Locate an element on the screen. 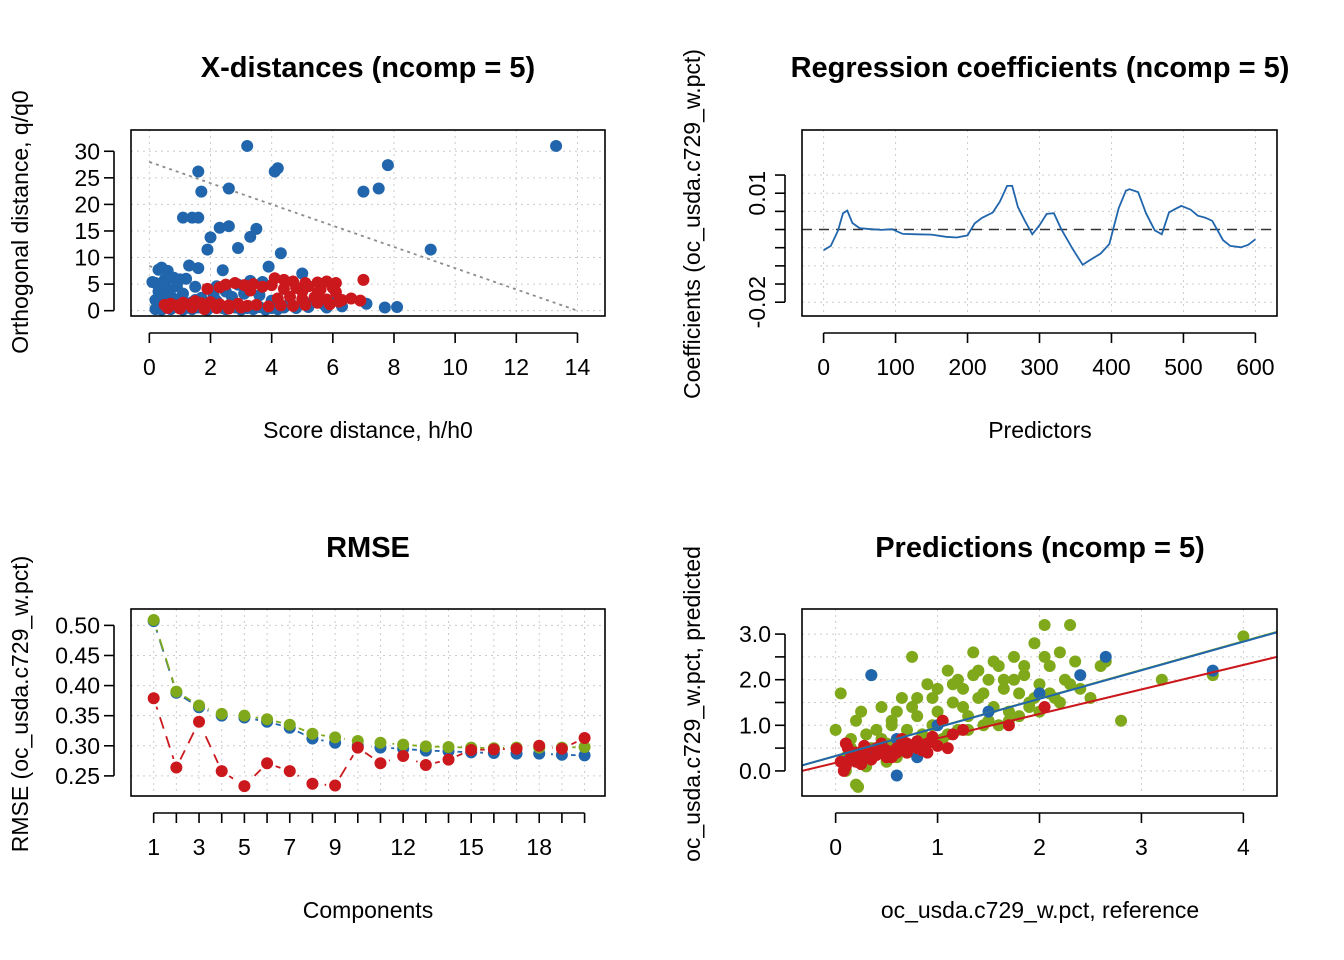 The width and height of the screenshot is (1344, 960). rmse-x-tick-label-8: 9 is located at coordinates (335, 847).